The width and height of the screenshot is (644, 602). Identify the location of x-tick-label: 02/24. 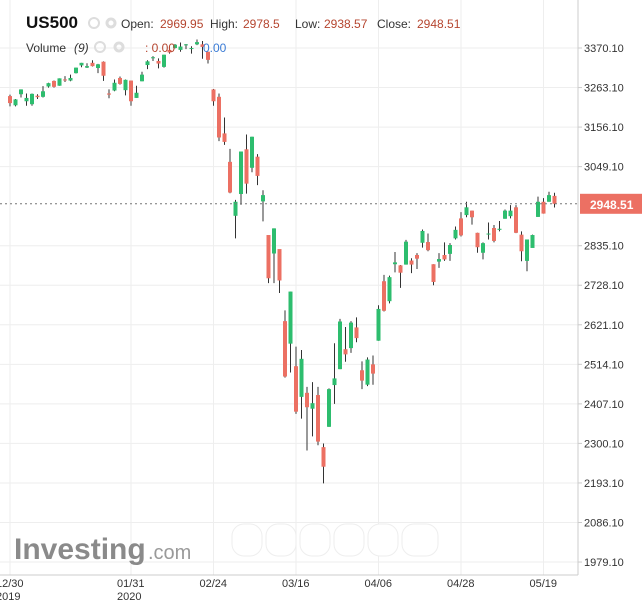
(214, 584).